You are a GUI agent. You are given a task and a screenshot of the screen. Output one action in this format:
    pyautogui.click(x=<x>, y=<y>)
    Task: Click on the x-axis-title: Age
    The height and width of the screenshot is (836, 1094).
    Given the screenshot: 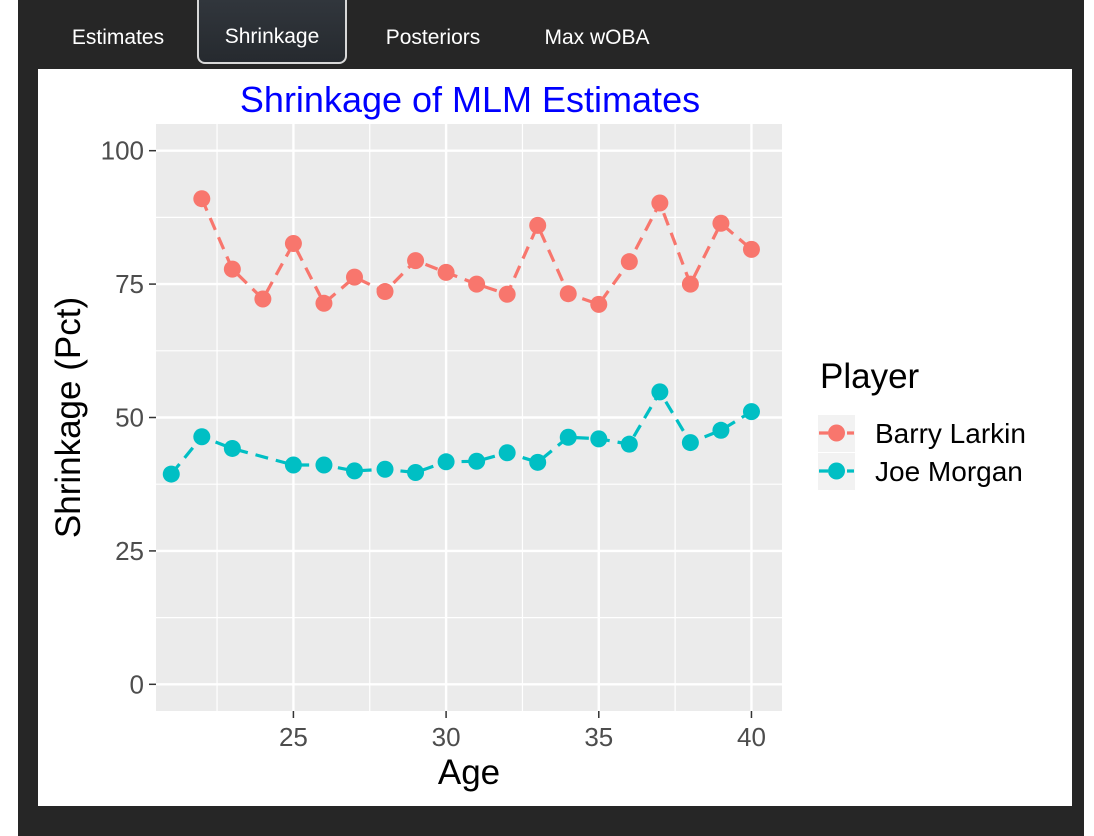 What is the action you would take?
    pyautogui.click(x=469, y=772)
    